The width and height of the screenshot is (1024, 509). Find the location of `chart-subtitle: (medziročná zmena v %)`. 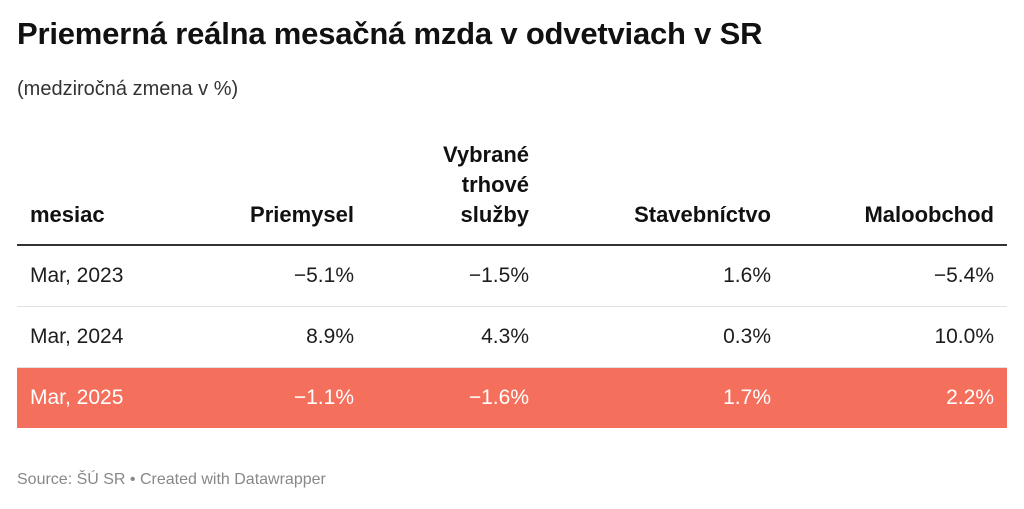

chart-subtitle: (medziročná zmena v %) is located at coordinates (128, 89).